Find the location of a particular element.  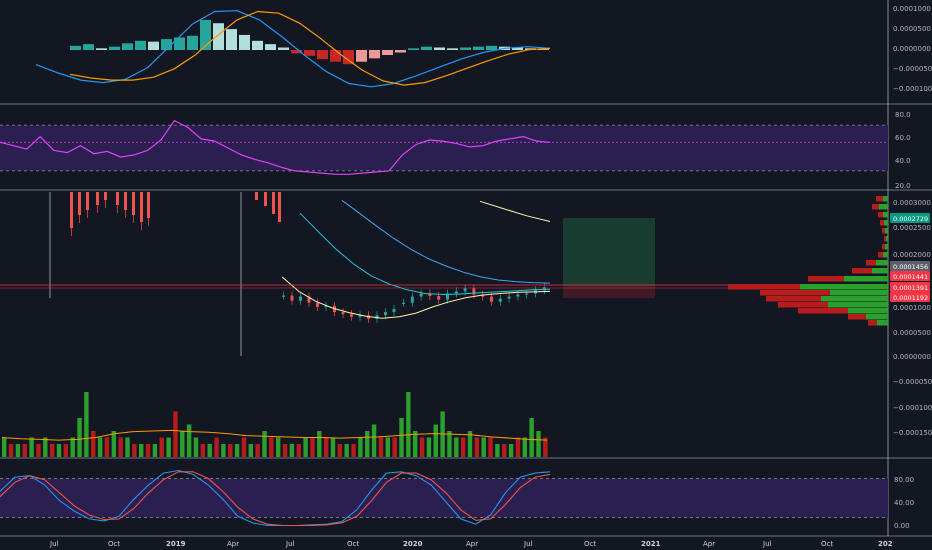

price-badge-label: 0.0001391 is located at coordinates (910, 288).